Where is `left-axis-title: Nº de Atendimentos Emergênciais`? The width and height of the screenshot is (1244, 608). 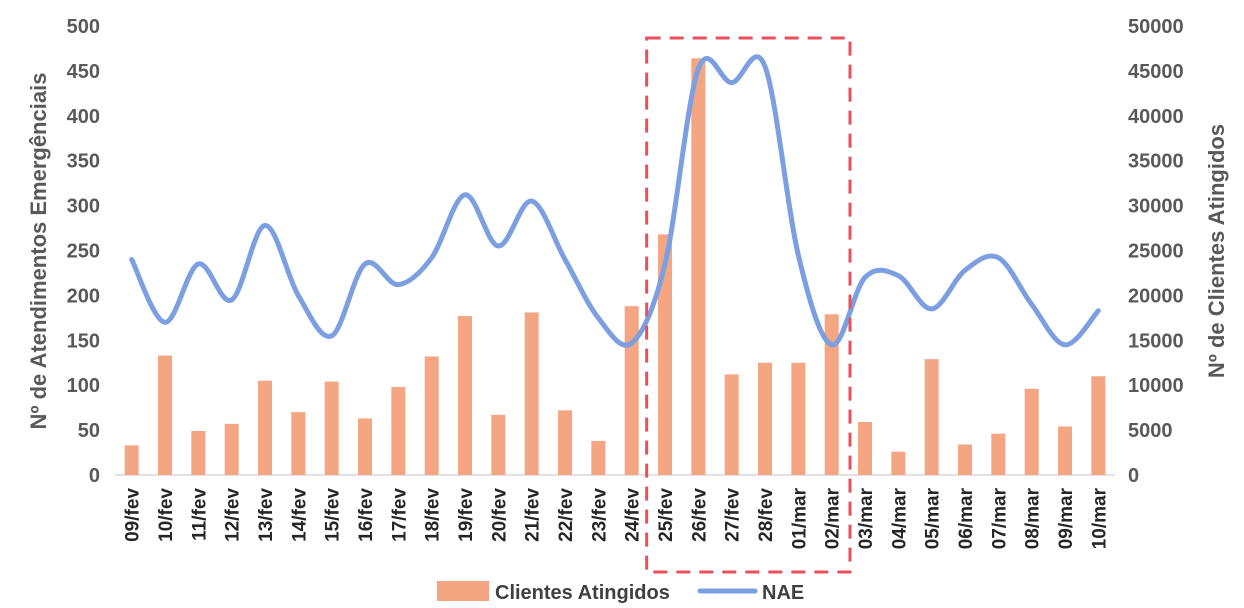 left-axis-title: Nº de Atendimentos Emergênciais is located at coordinates (38, 251).